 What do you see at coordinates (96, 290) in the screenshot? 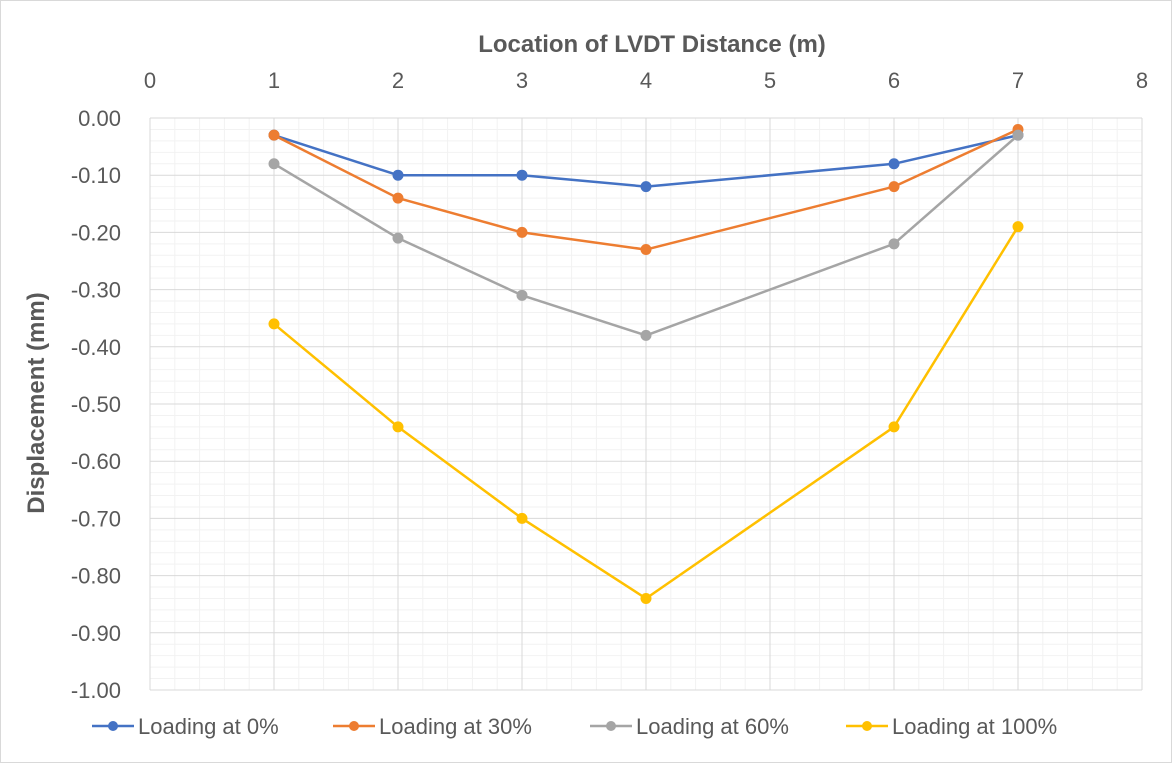
I see `y-tick-label: -0.30` at bounding box center [96, 290].